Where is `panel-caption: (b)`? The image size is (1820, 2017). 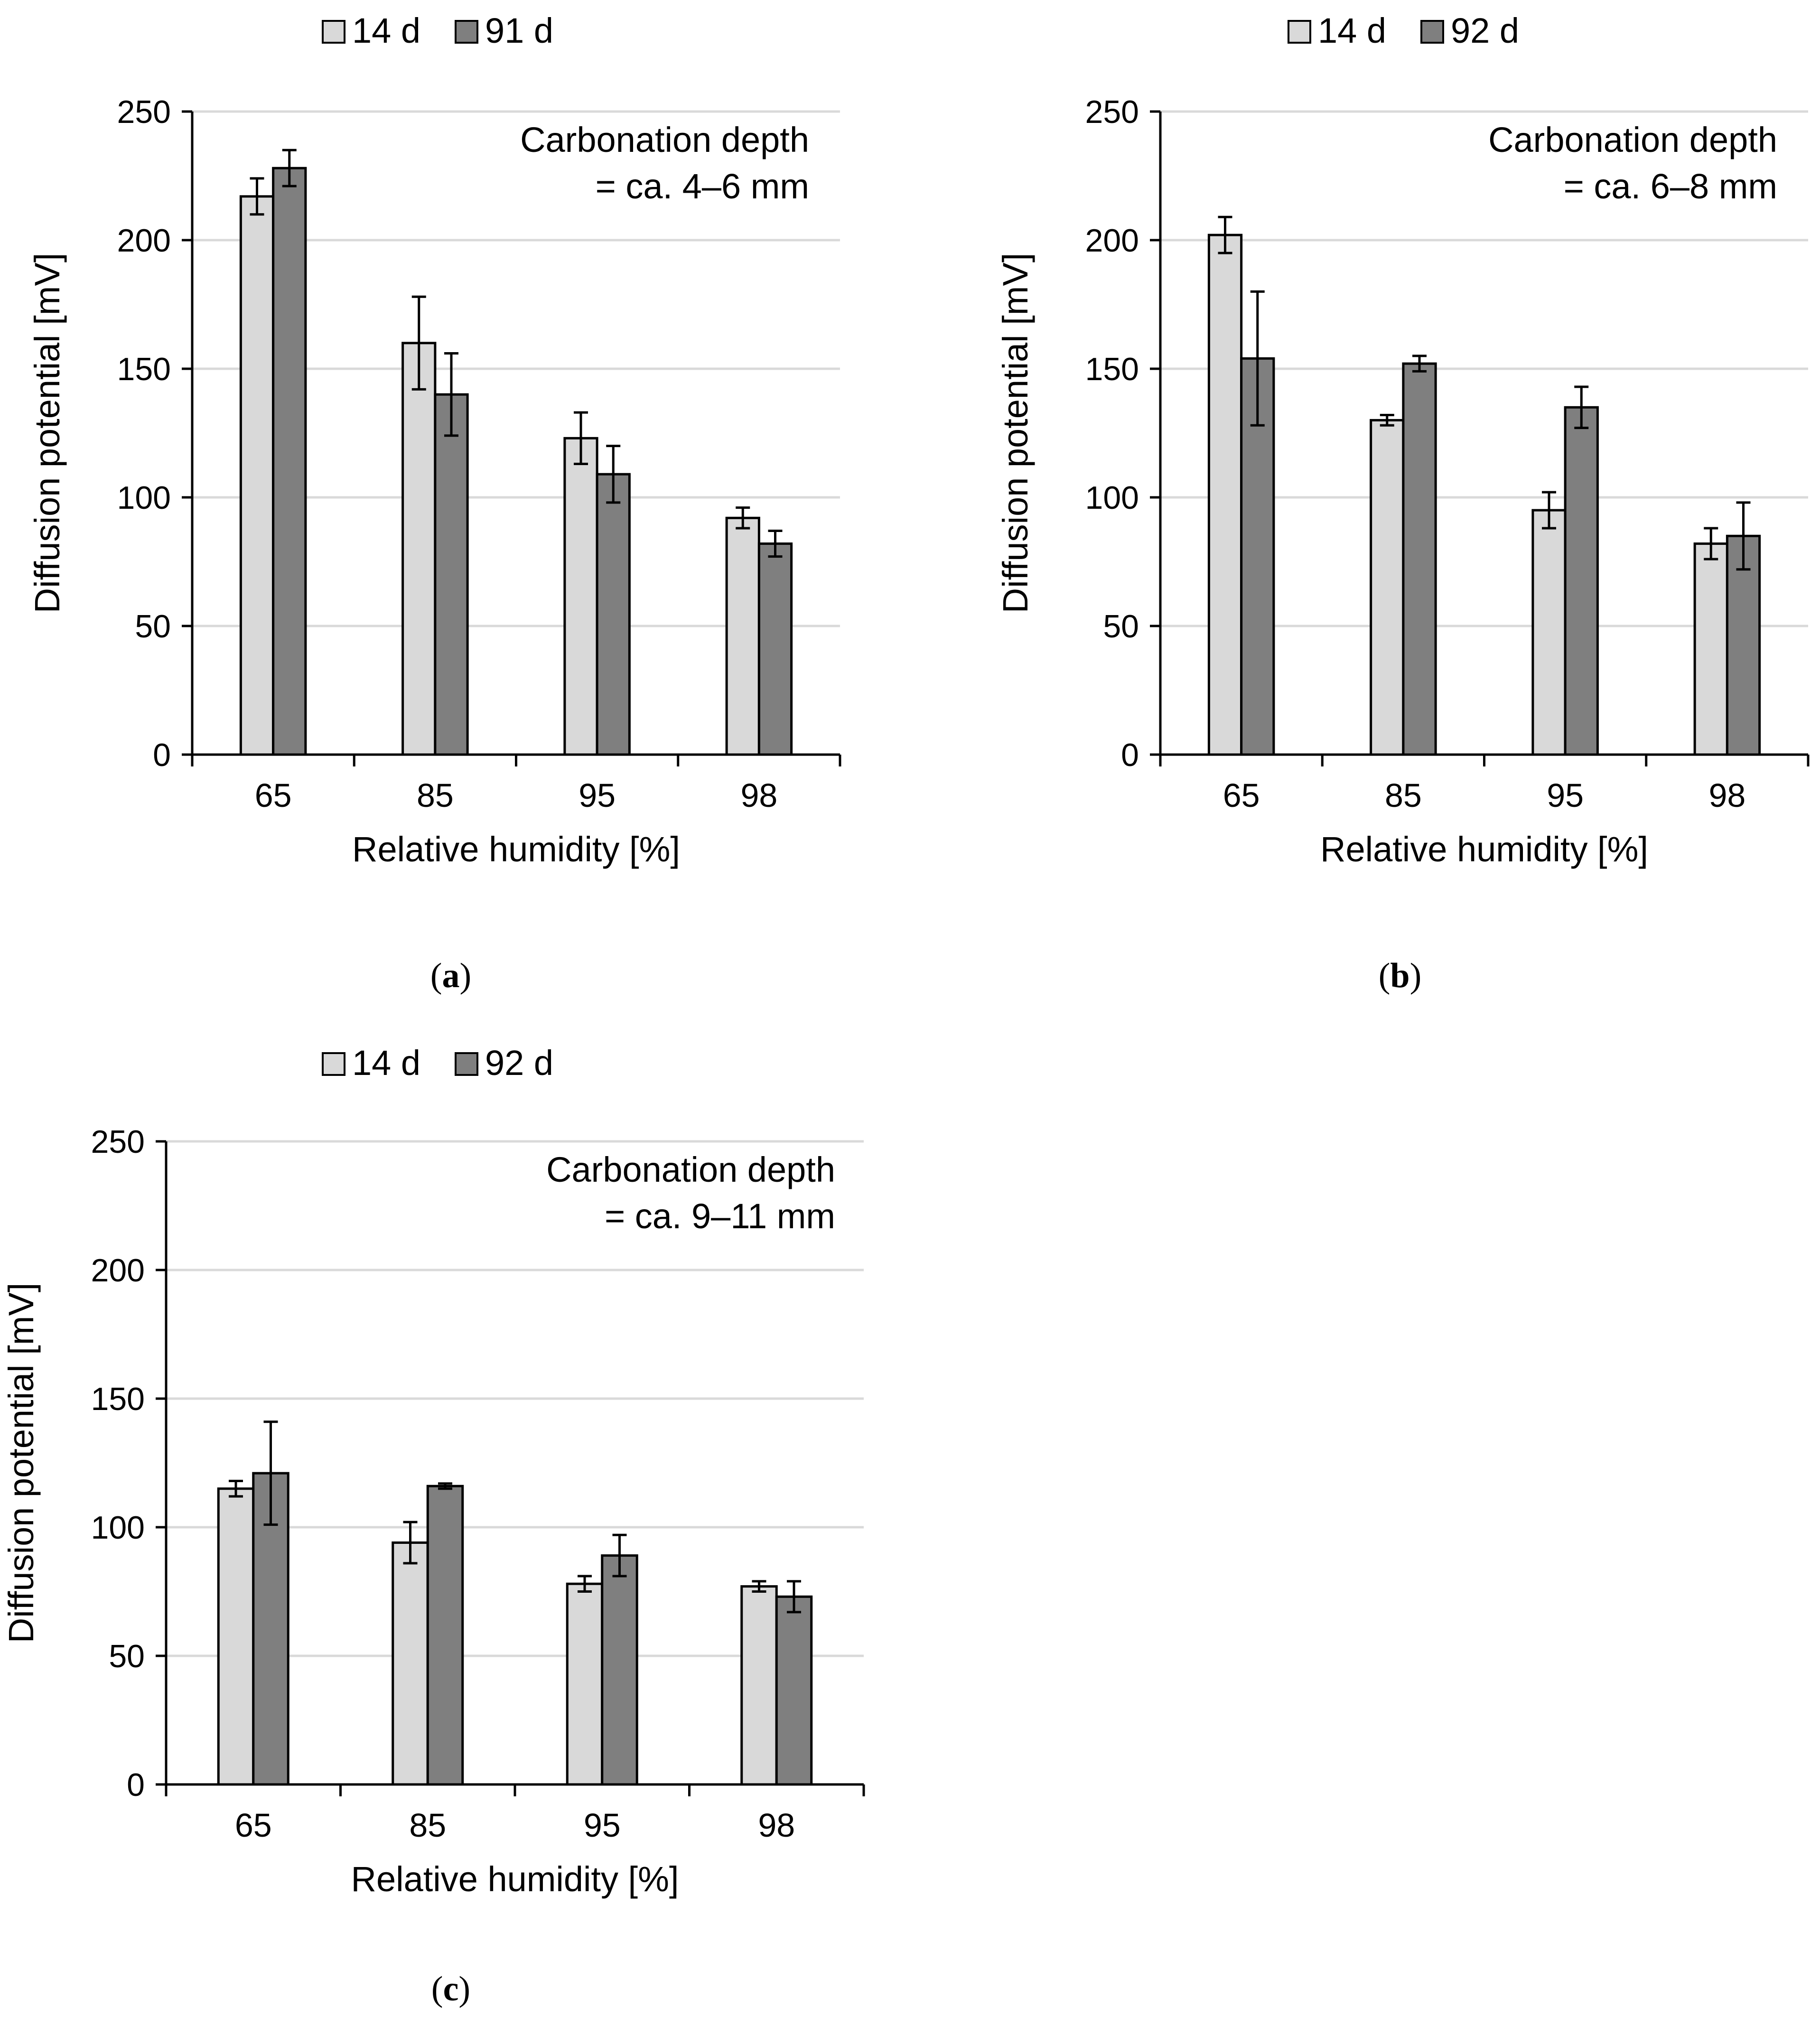 panel-caption: (b) is located at coordinates (1400, 976).